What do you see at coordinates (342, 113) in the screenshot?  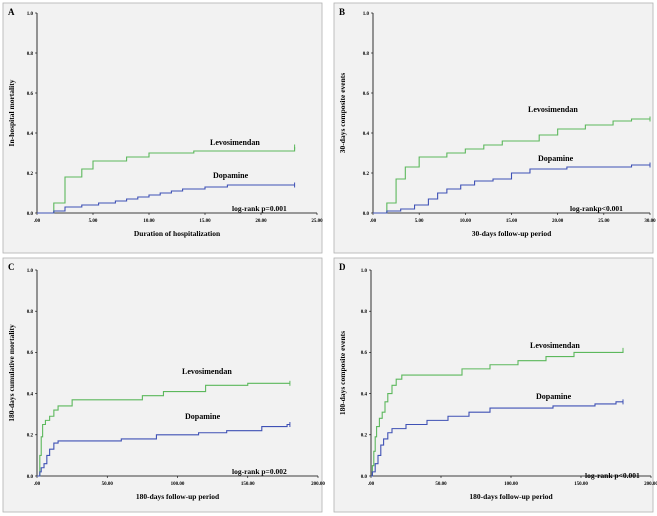 I see `y-axis-title: 30-days composite events` at bounding box center [342, 113].